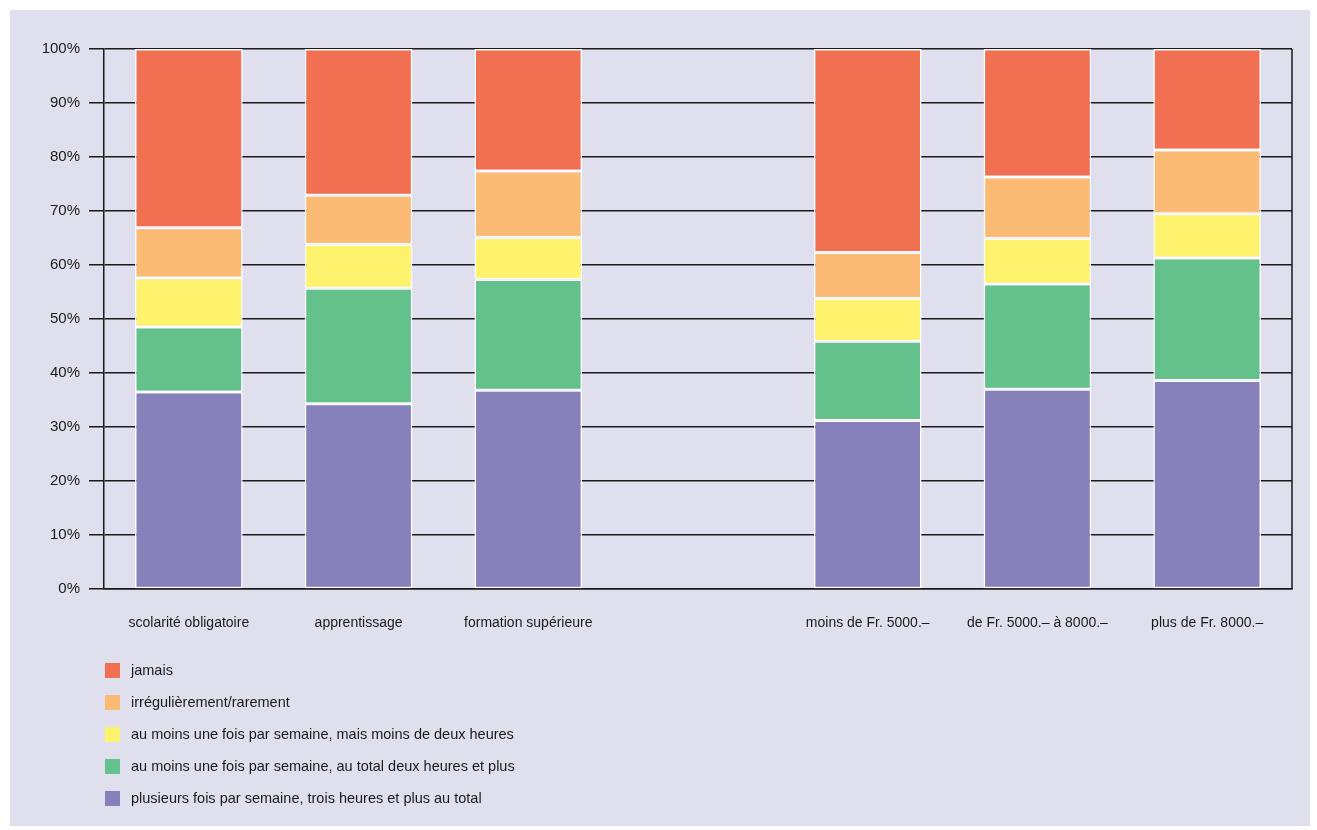 The image size is (1317, 830). I want to click on y-tick-label: 40%, so click(64, 372).